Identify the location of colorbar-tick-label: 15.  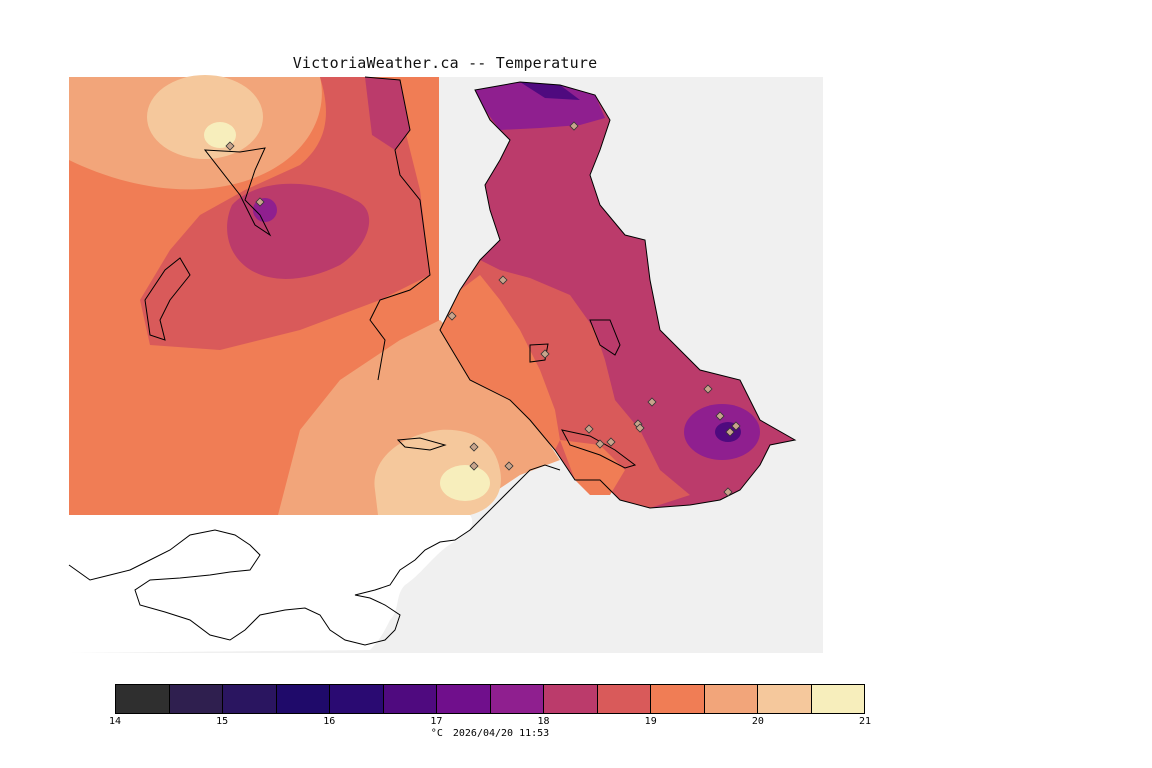
(222, 721).